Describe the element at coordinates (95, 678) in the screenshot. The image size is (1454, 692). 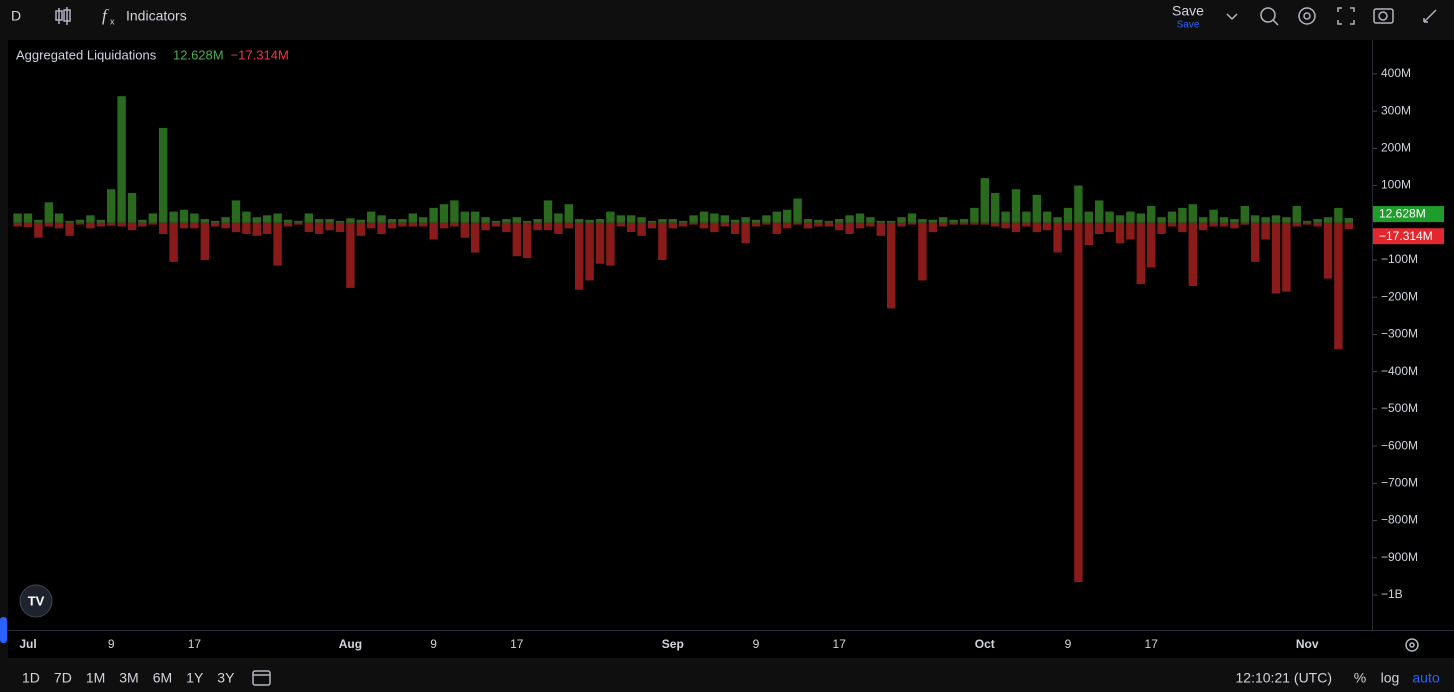
I see `range-button: 1M` at that location.